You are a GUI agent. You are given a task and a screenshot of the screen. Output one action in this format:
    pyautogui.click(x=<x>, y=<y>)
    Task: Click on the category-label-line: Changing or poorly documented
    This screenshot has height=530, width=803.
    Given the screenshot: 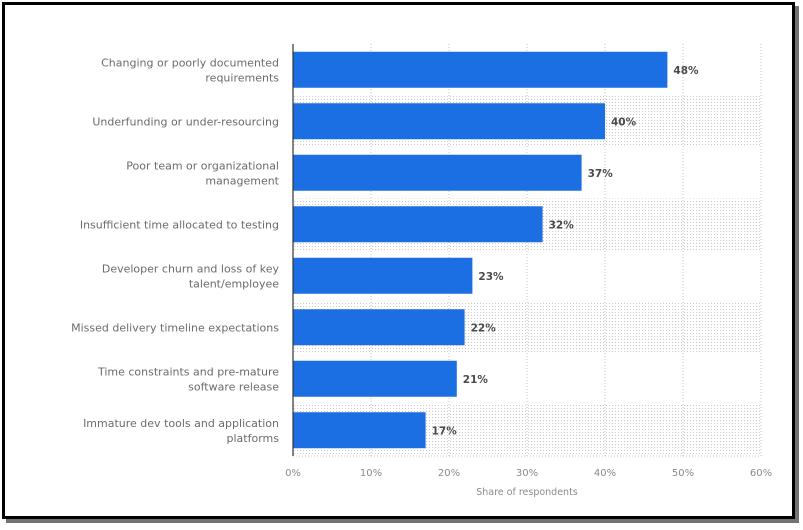 What is the action you would take?
    pyautogui.click(x=190, y=62)
    